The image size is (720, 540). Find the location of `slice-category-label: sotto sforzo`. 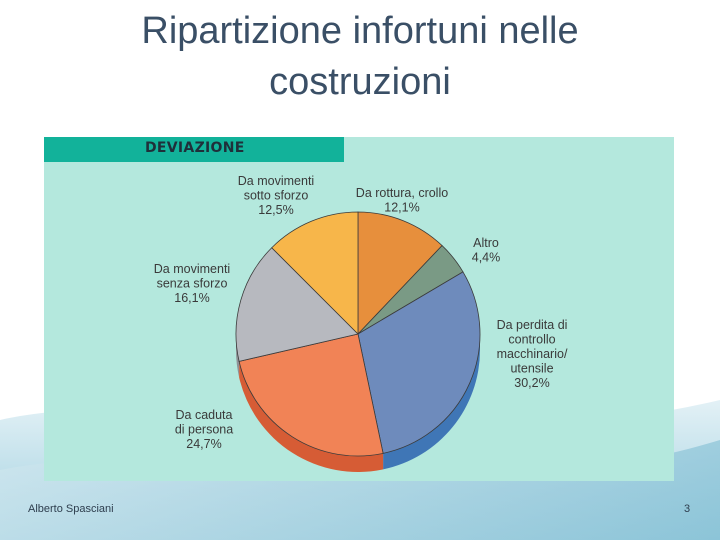

slice-category-label: sotto sforzo is located at coordinates (276, 196).